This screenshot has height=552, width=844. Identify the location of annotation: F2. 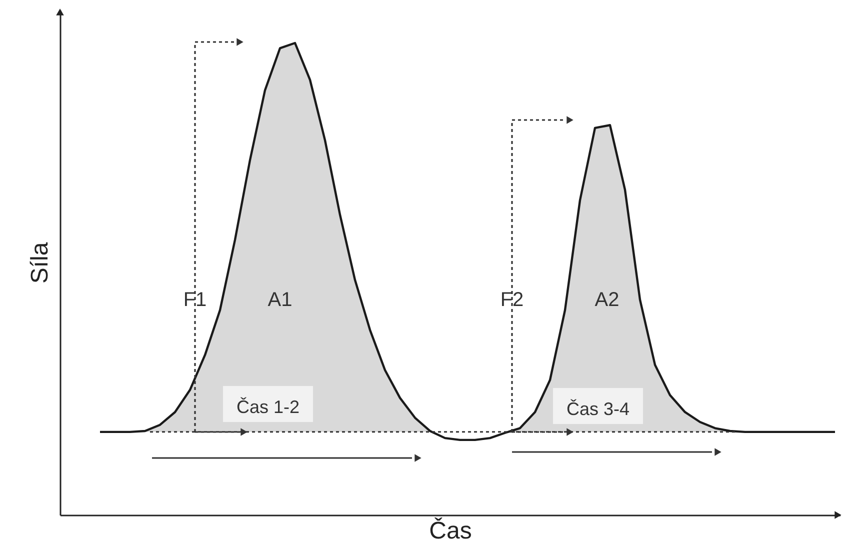
(512, 300).